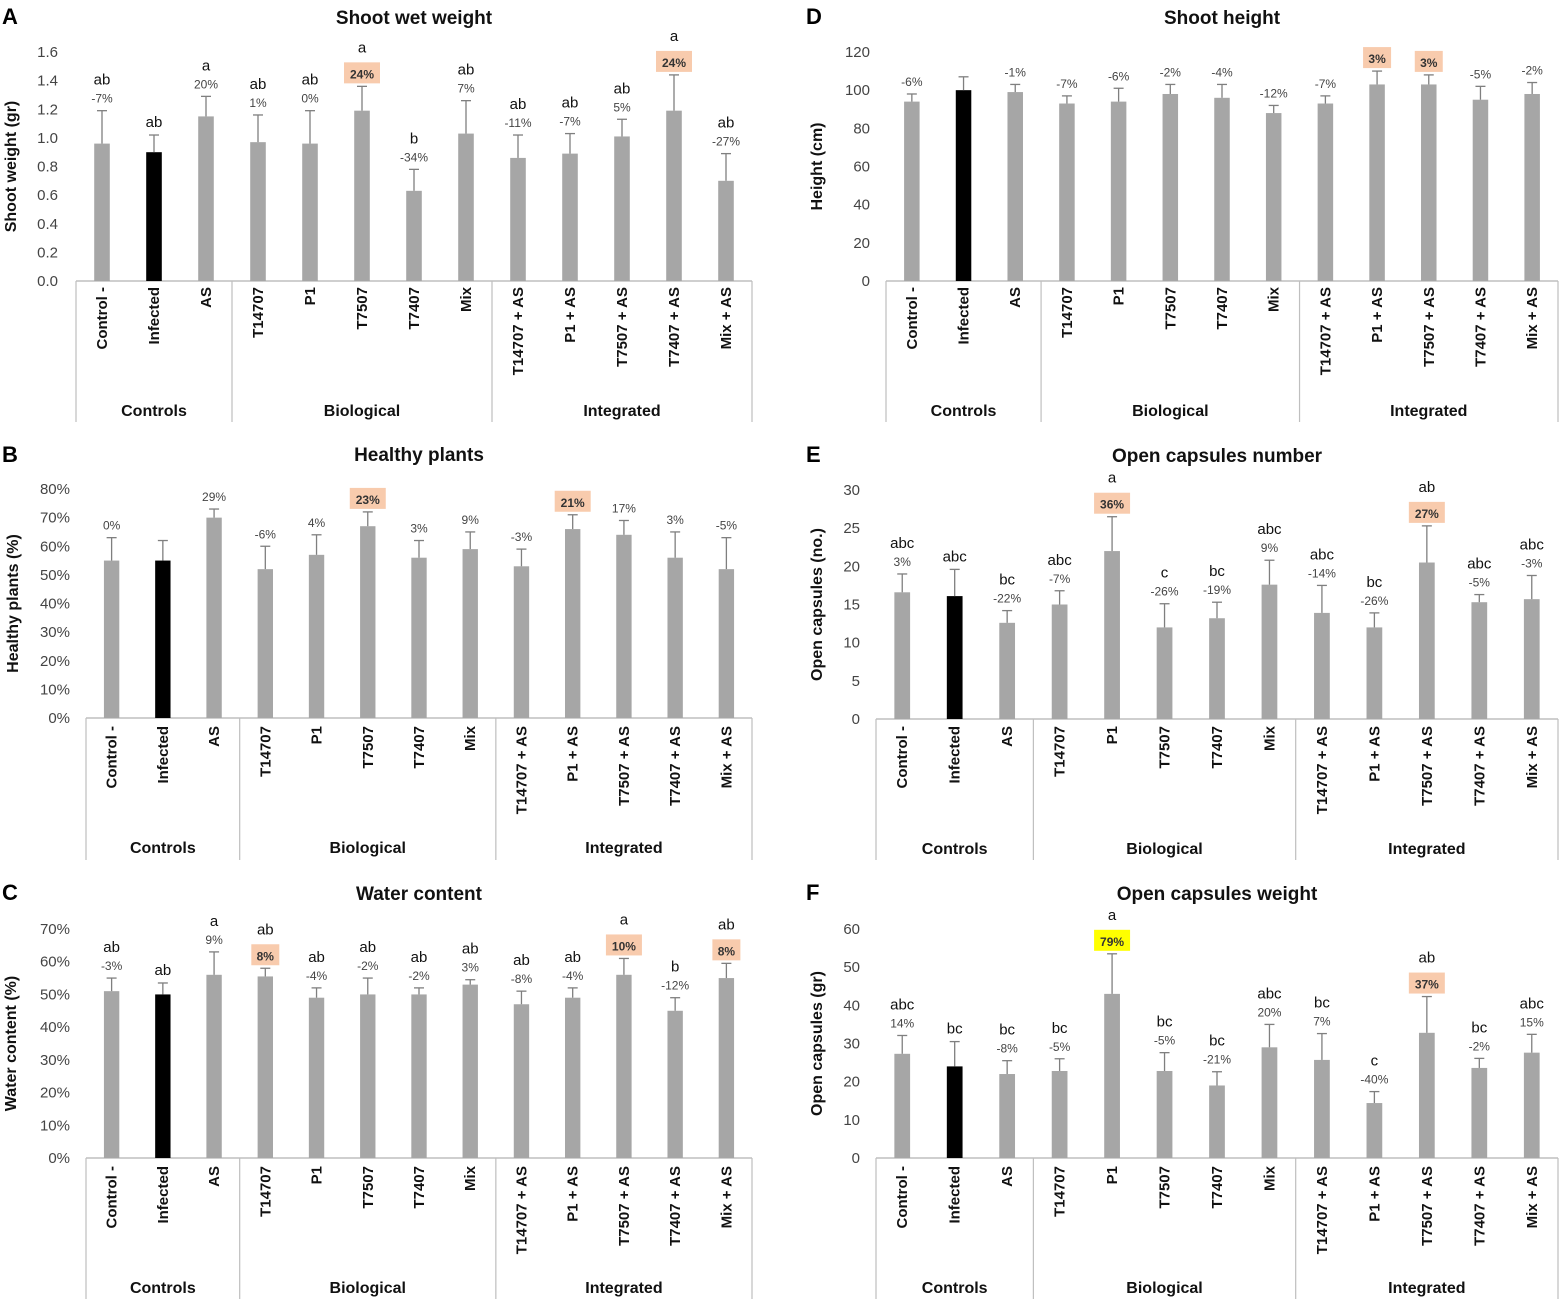 The height and width of the screenshot is (1299, 1560). Describe the element at coordinates (317, 523) in the screenshot. I see `pct-label: 4%` at that location.